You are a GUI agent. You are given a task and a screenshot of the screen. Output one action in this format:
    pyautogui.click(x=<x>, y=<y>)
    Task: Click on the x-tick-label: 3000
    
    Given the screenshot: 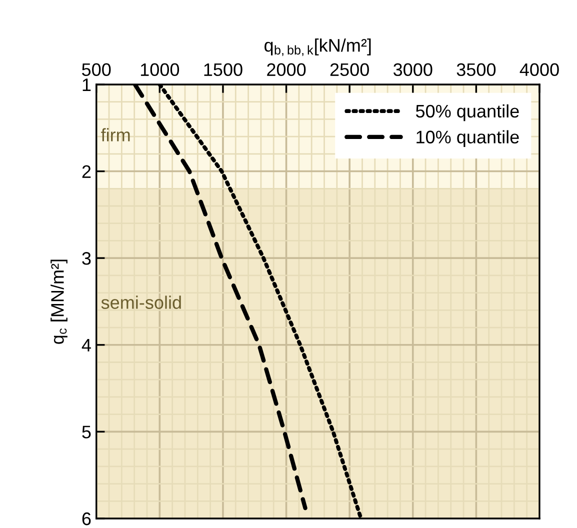 What is the action you would take?
    pyautogui.click(x=412, y=69)
    